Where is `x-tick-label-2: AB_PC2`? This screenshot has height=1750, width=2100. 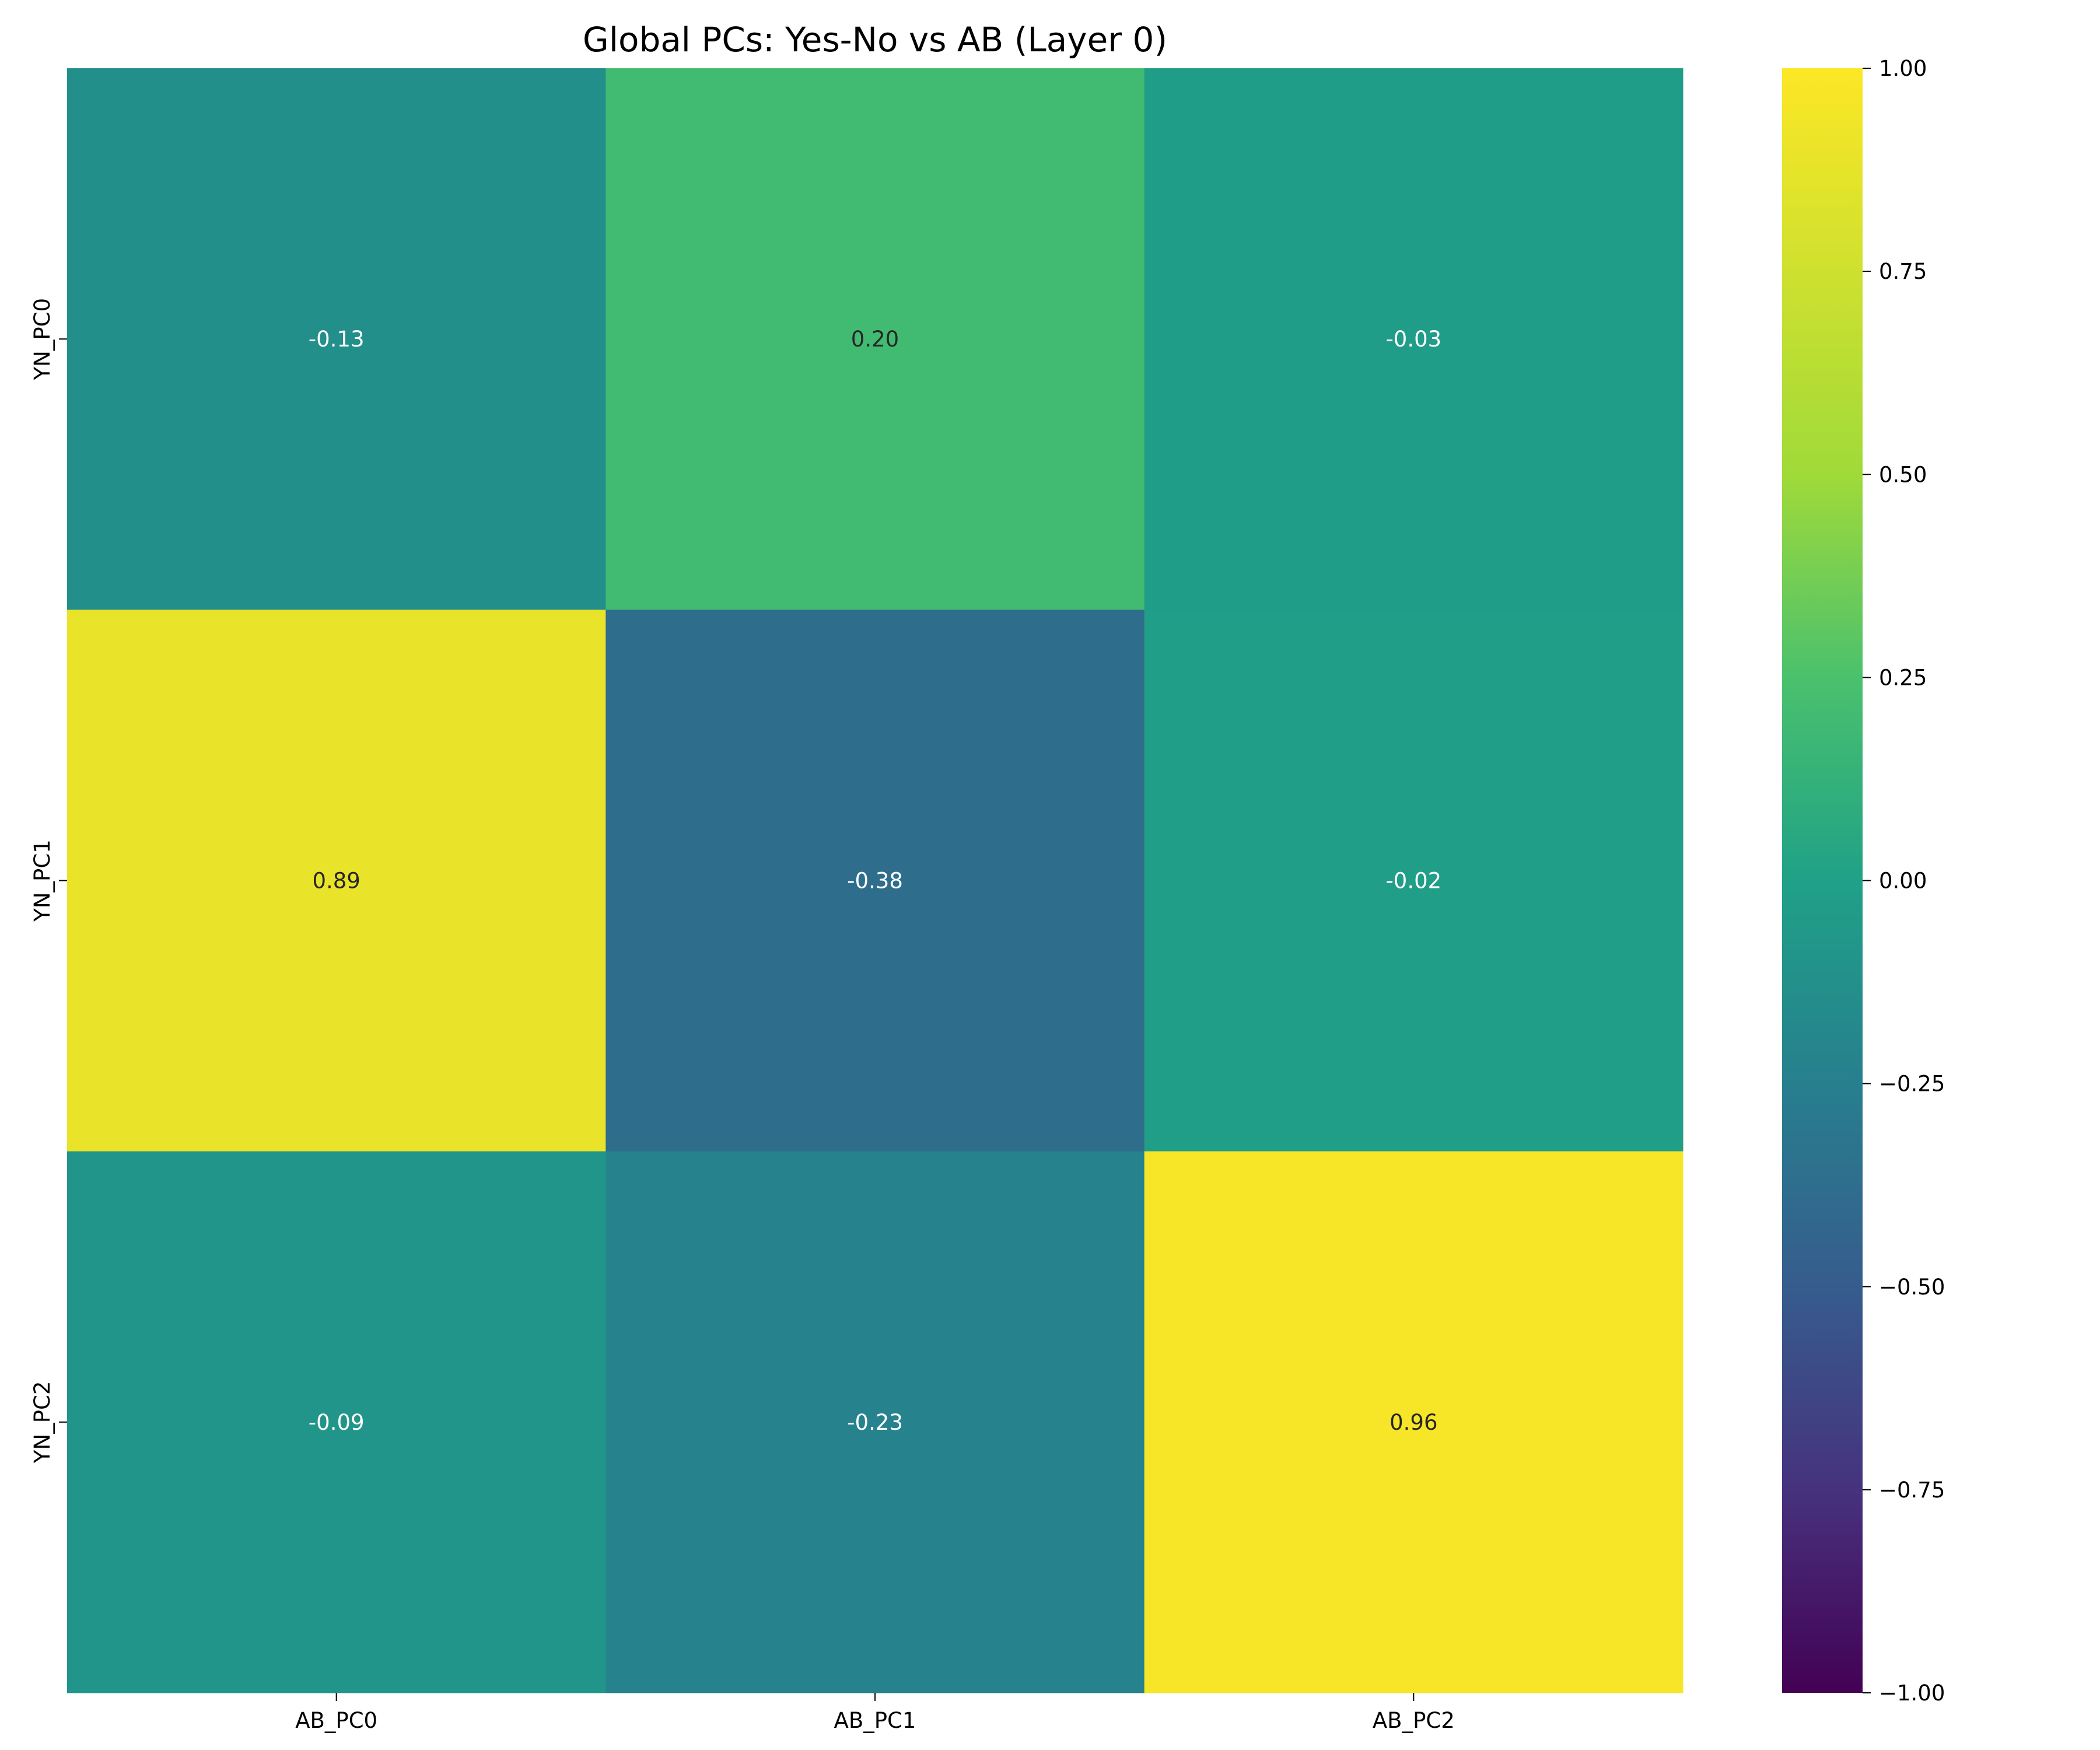 x-tick-label-2: AB_PC2 is located at coordinates (1414, 1720).